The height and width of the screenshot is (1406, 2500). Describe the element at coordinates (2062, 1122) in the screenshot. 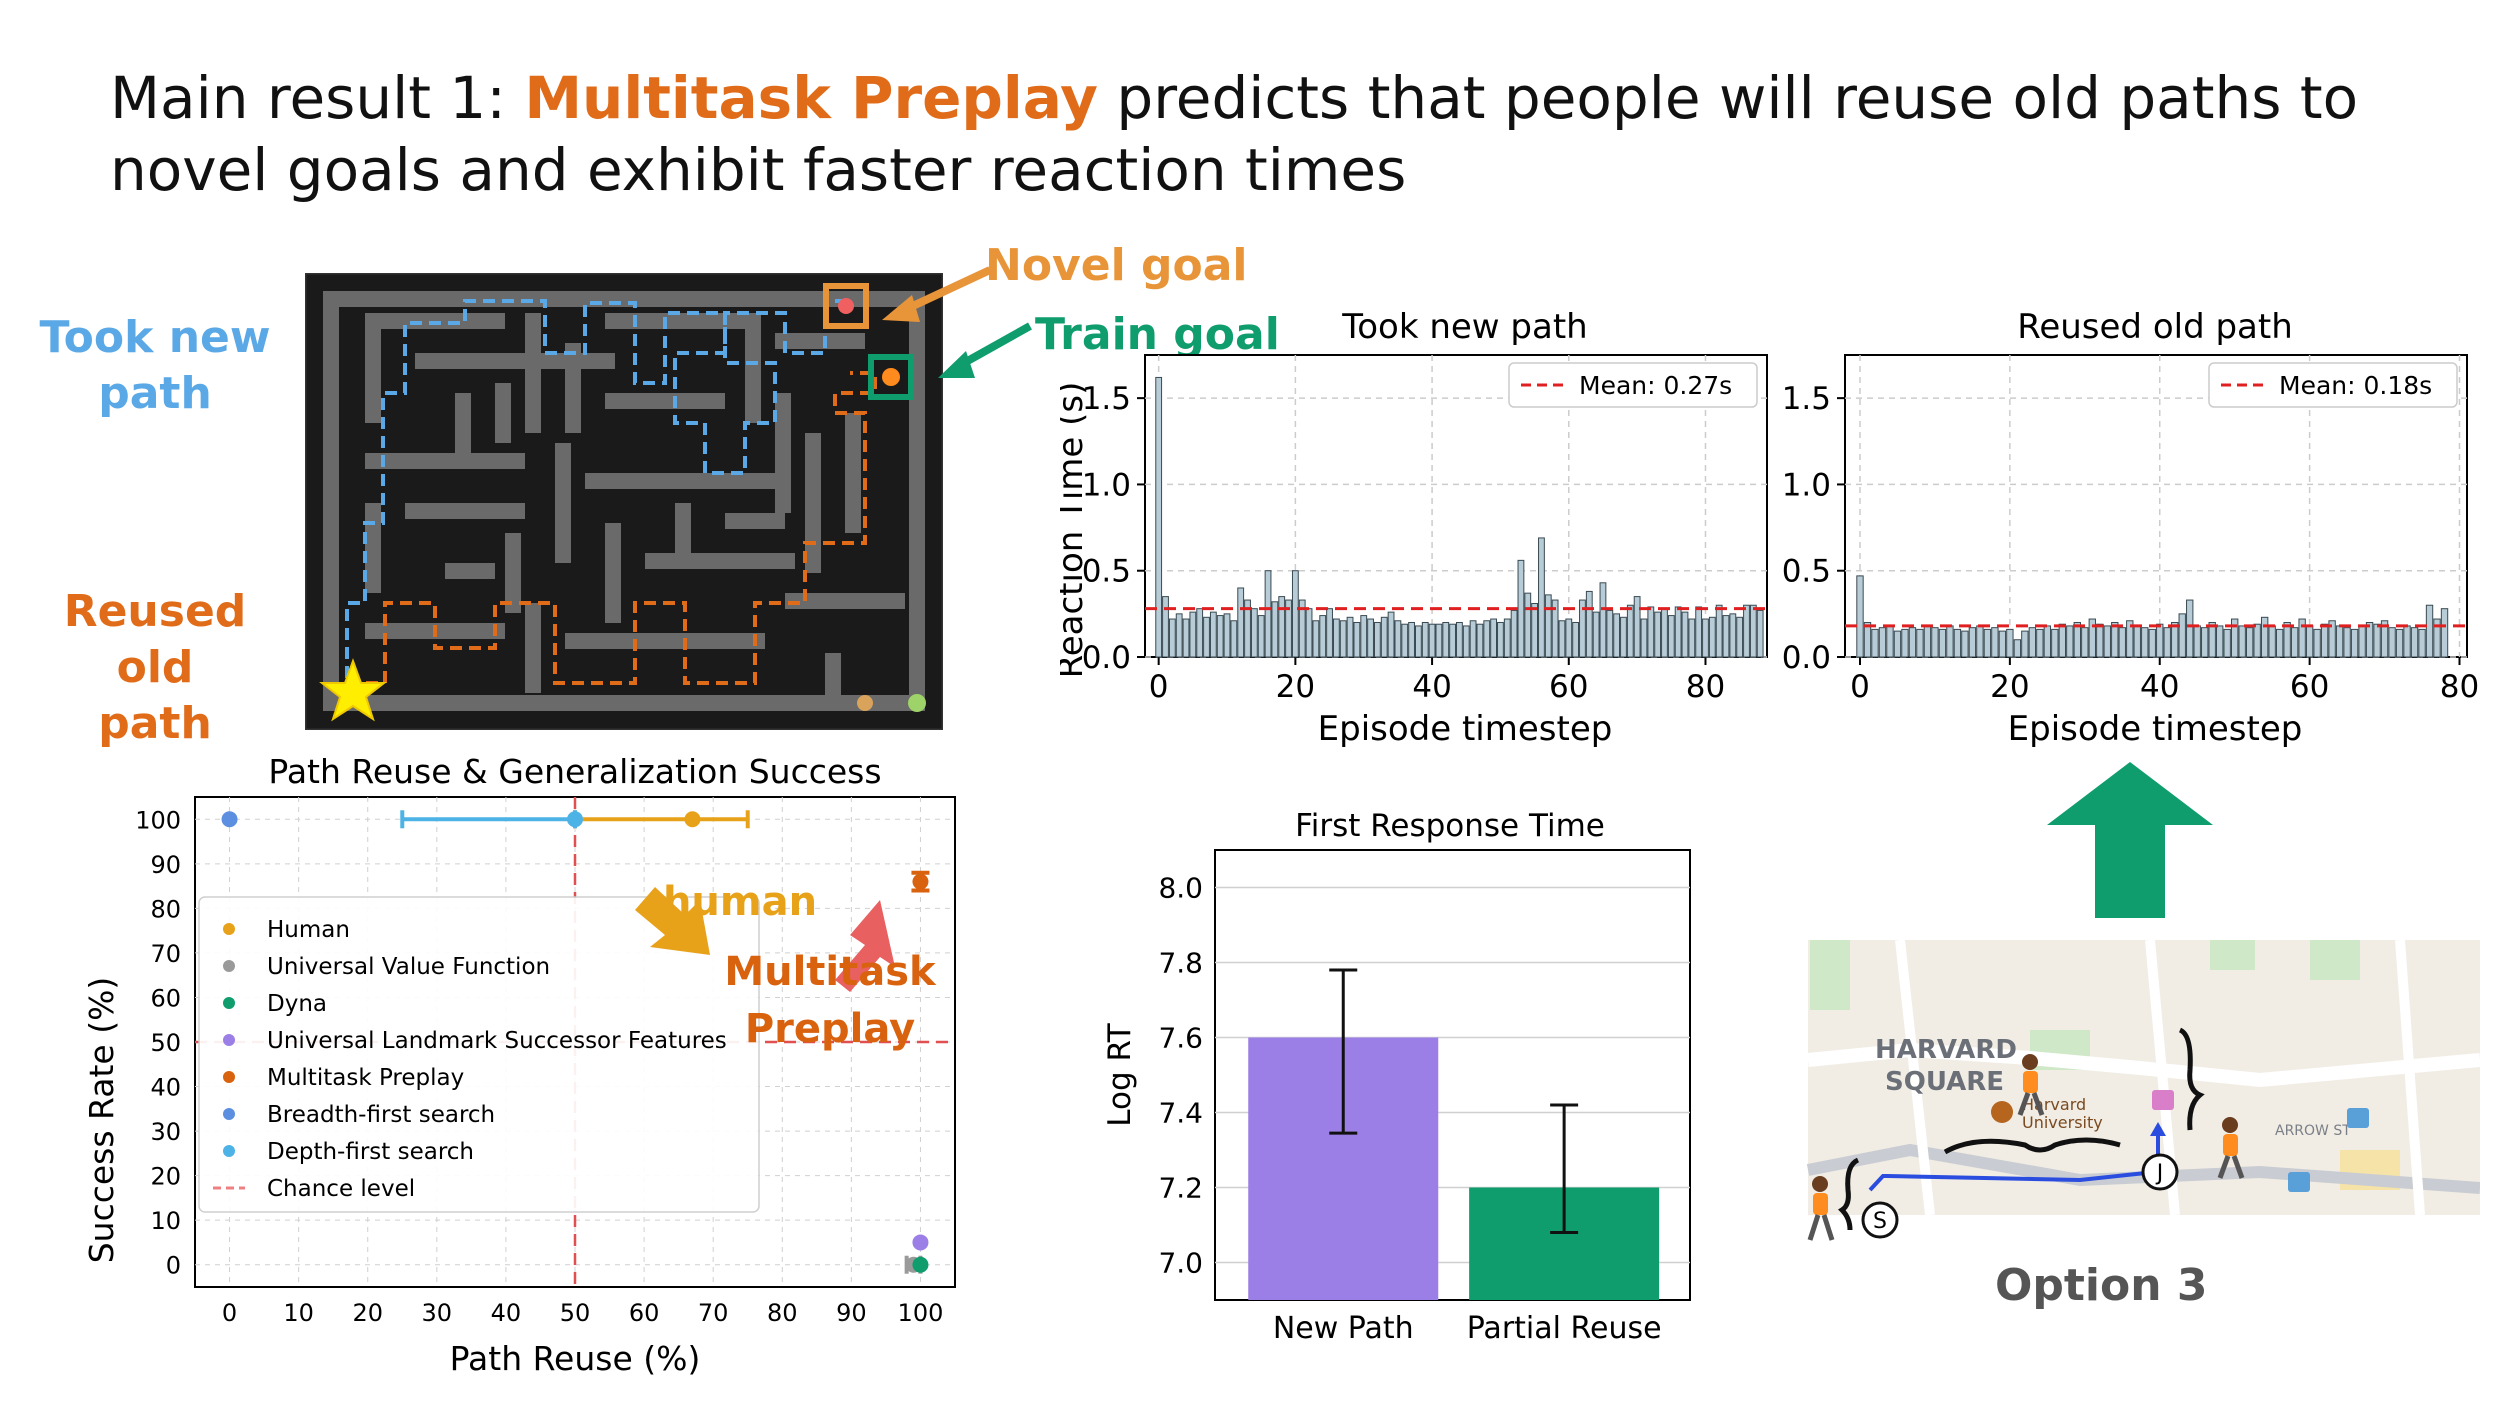

I see `map-poi-label-2: University` at that location.